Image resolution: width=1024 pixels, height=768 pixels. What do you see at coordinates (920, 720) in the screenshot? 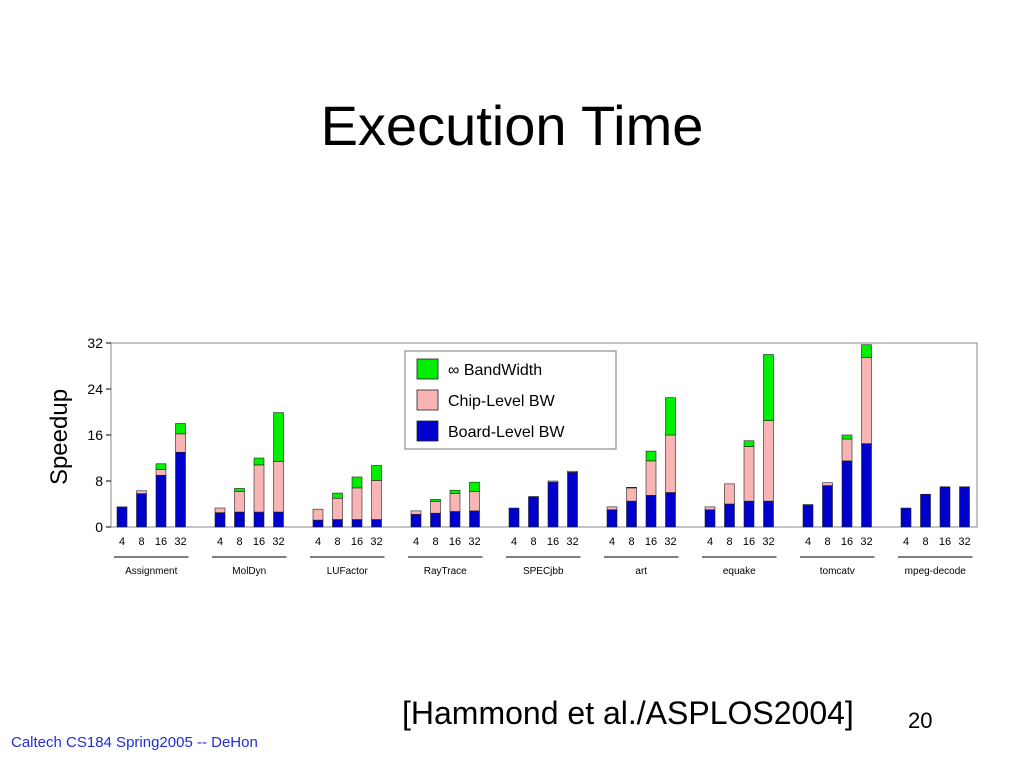
I see `page-number: 20` at bounding box center [920, 720].